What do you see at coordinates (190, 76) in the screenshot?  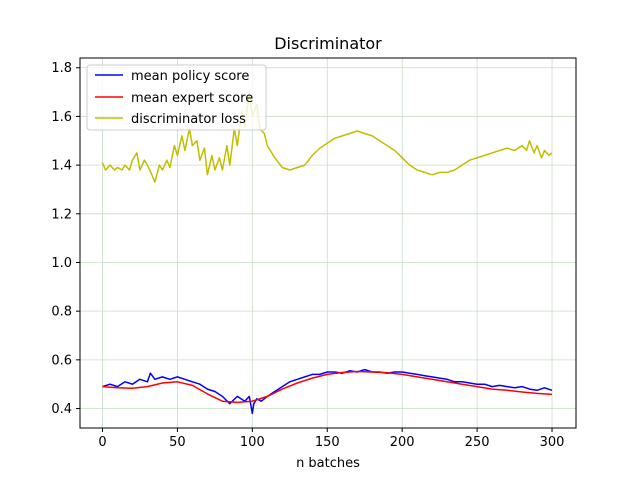 I see `legend-label-policy: mean policy score` at bounding box center [190, 76].